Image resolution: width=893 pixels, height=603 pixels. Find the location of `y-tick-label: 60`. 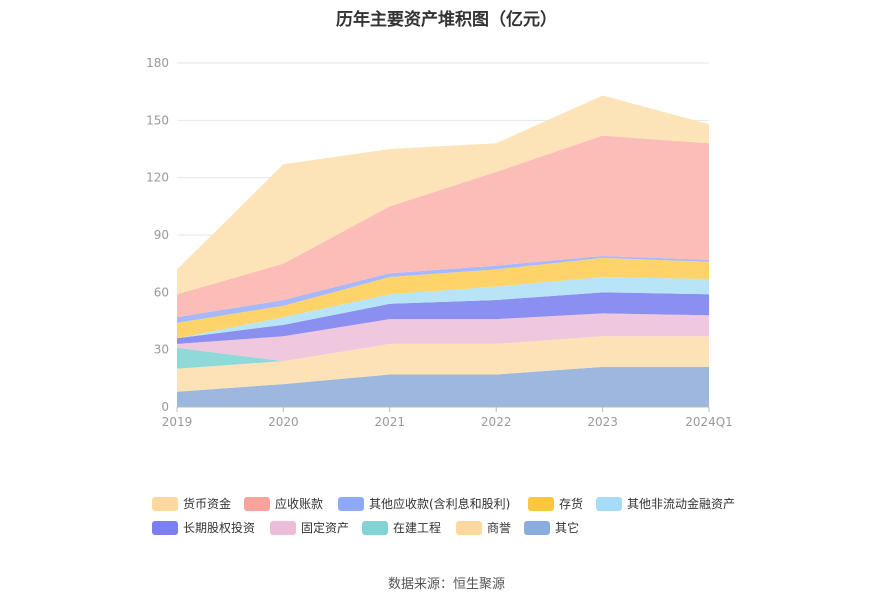

y-tick-label: 60 is located at coordinates (161, 292).